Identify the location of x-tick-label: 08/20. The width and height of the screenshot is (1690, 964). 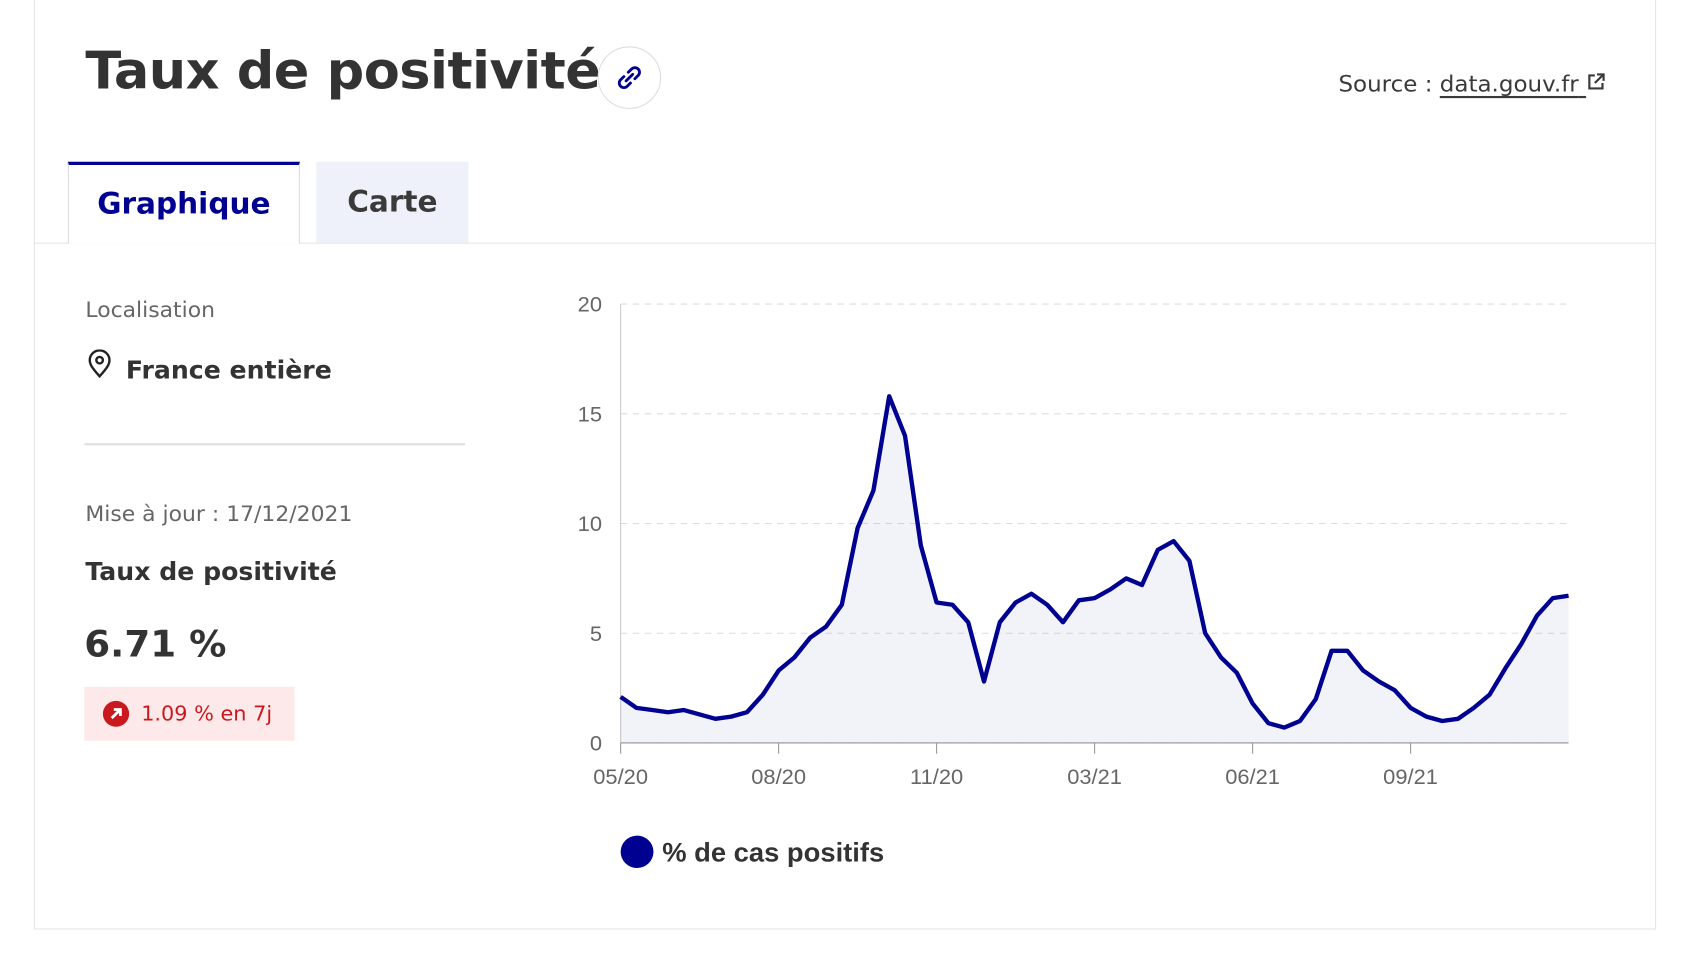
(778, 776).